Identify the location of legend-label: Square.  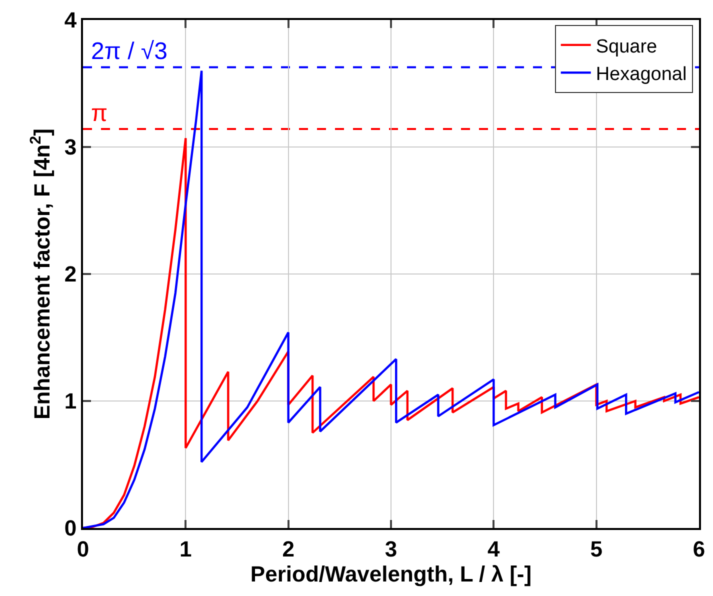
(627, 47).